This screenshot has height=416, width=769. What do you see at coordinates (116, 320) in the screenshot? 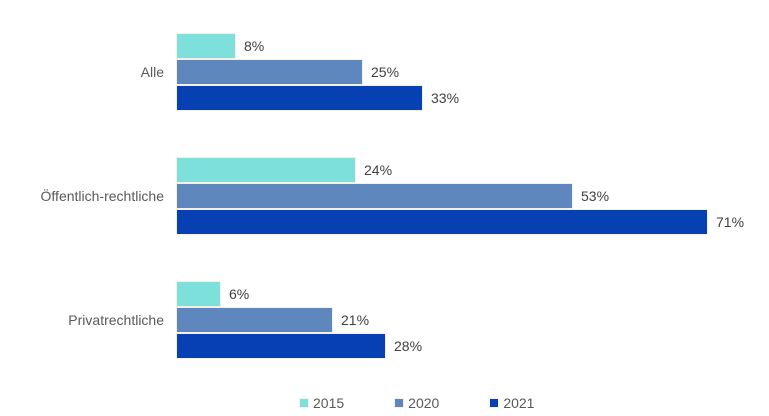
I see `category-label: Privatrechtliche` at bounding box center [116, 320].